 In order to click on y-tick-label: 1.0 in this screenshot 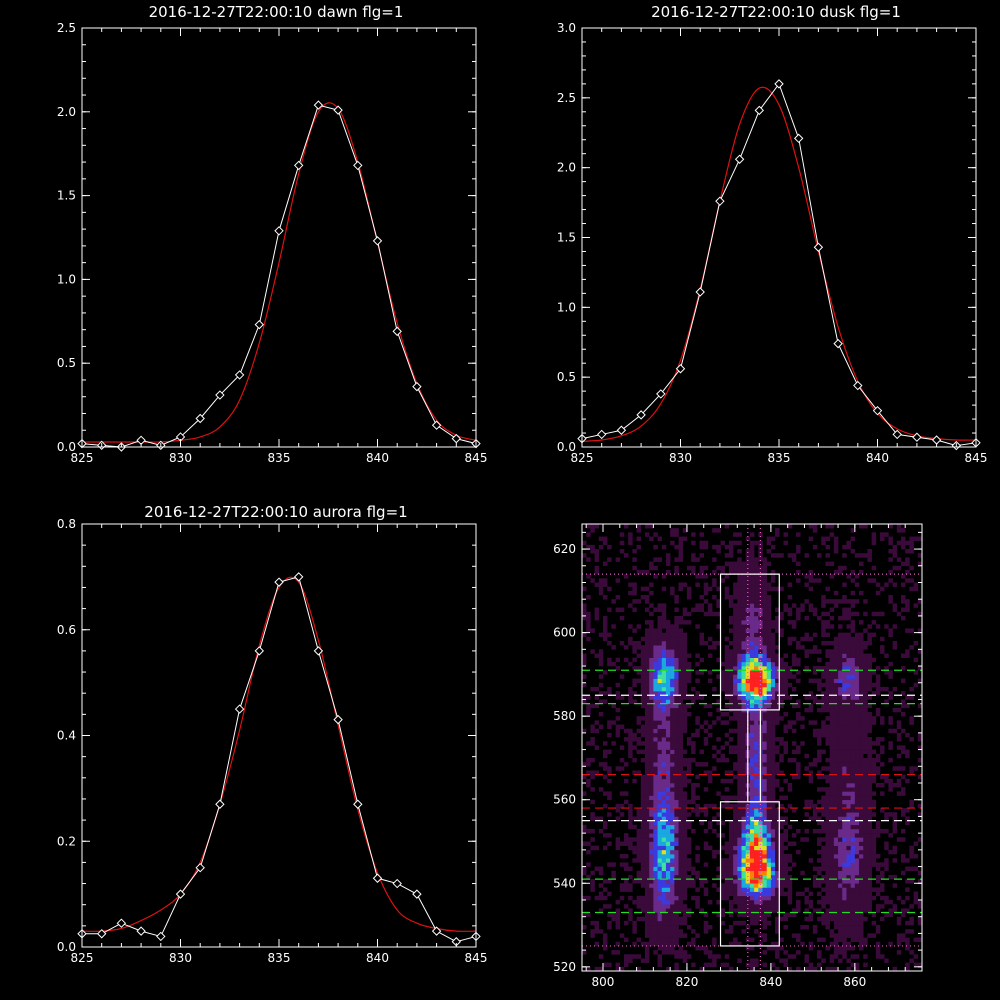, I will do `click(566, 307)`.